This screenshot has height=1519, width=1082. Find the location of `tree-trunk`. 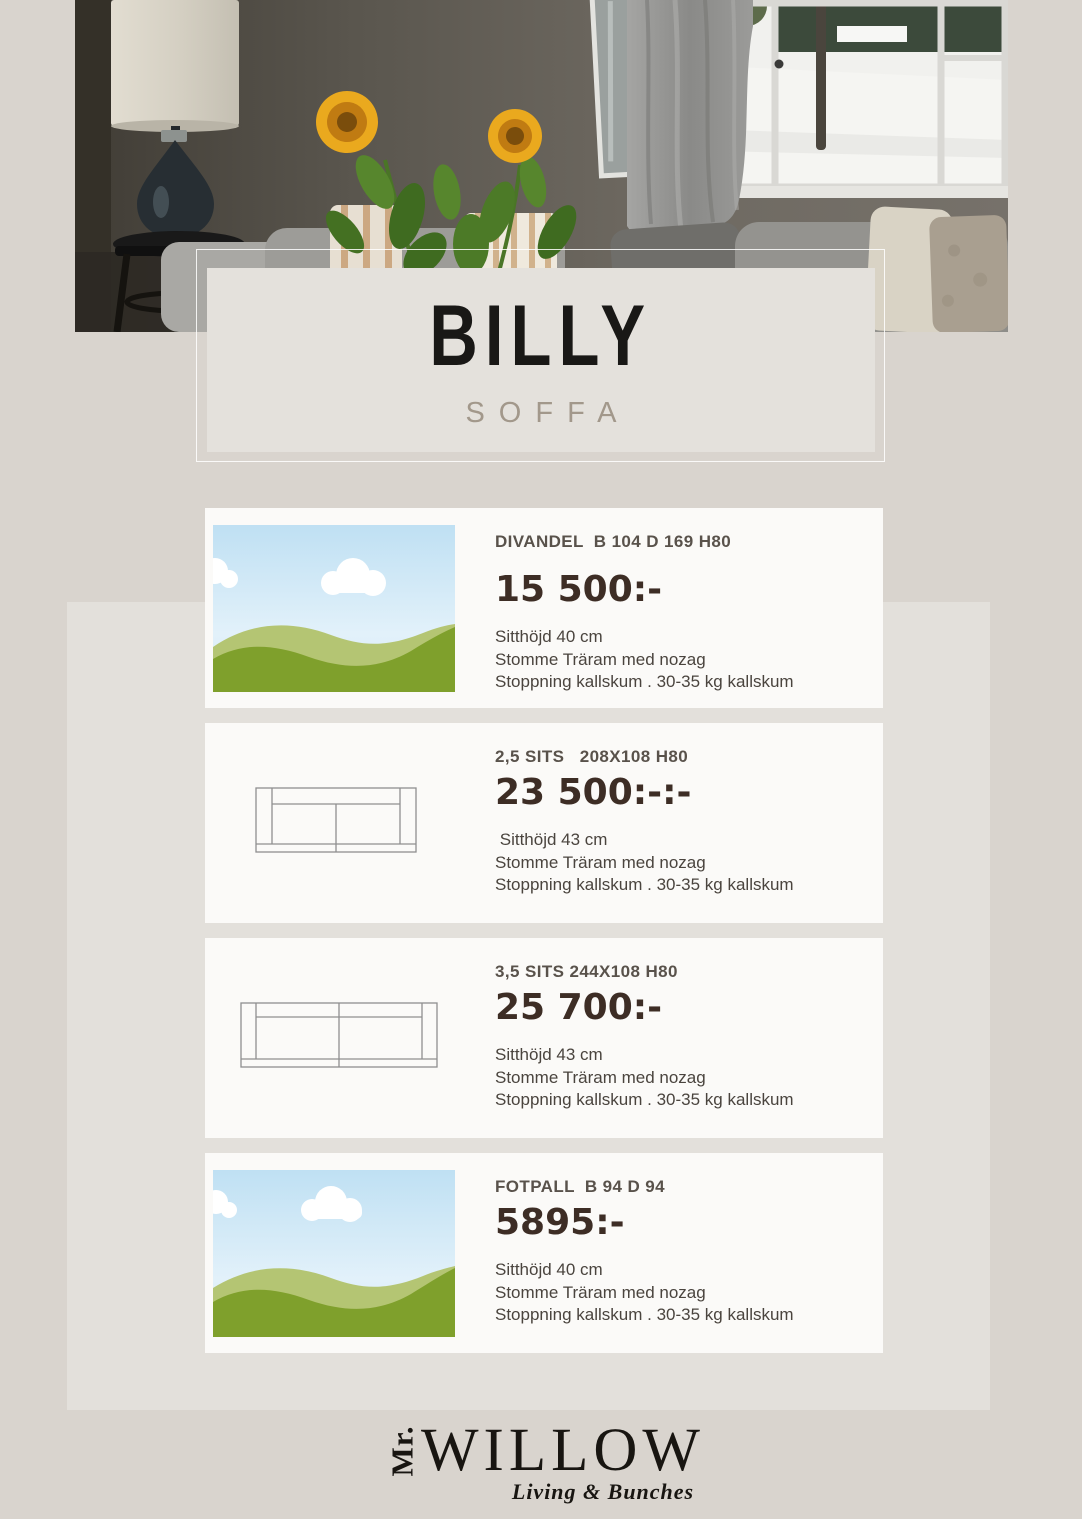

tree-trunk is located at coordinates (821, 75).